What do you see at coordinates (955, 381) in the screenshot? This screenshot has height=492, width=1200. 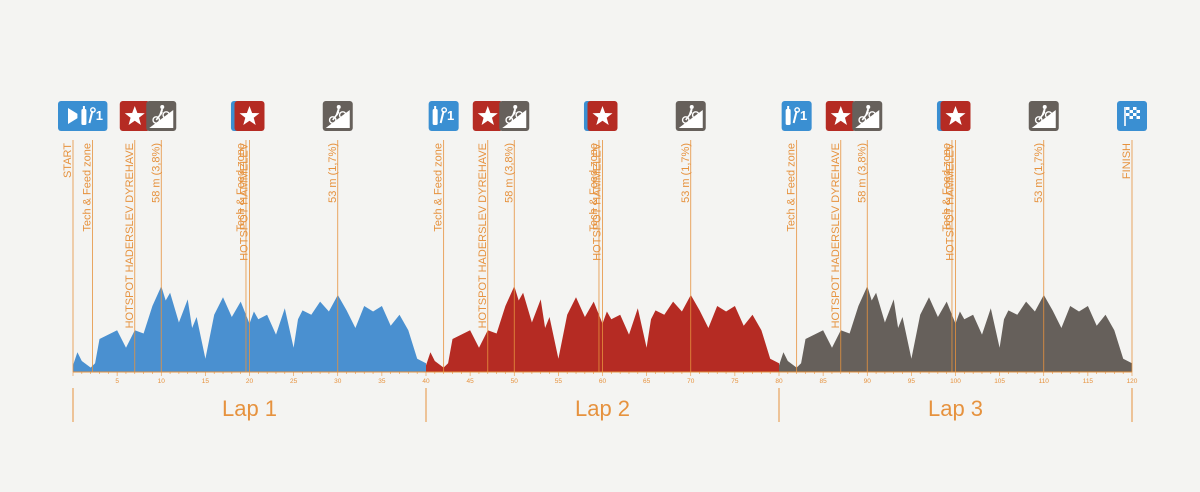 I see `x-tick-label: 100` at bounding box center [955, 381].